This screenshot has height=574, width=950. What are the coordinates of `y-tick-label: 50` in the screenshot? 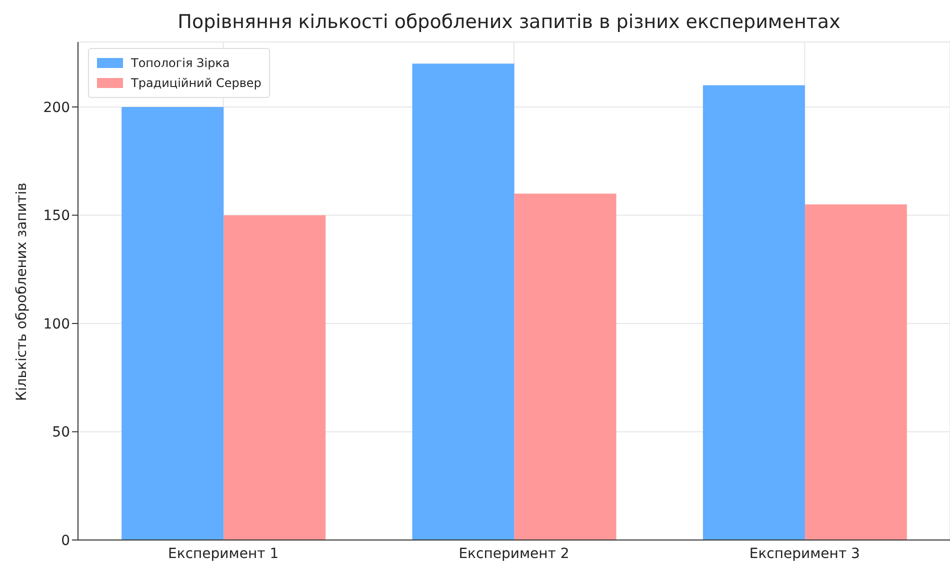 It's located at (61, 432).